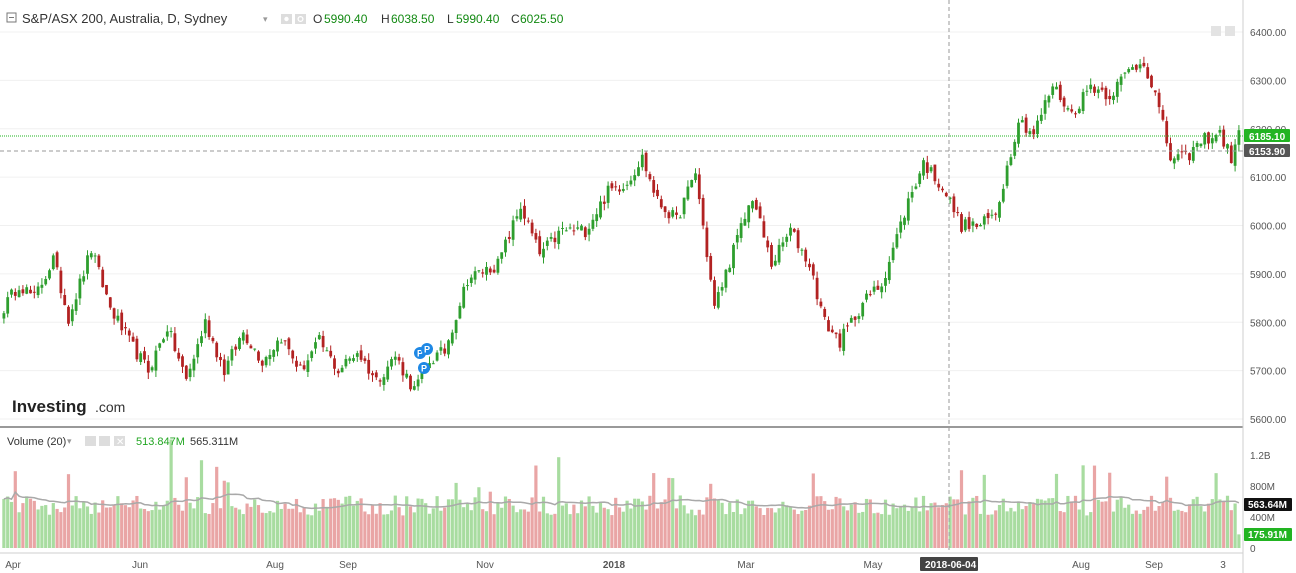 The height and width of the screenshot is (573, 1296). Describe the element at coordinates (1216, 31) in the screenshot. I see `info-icon` at that location.